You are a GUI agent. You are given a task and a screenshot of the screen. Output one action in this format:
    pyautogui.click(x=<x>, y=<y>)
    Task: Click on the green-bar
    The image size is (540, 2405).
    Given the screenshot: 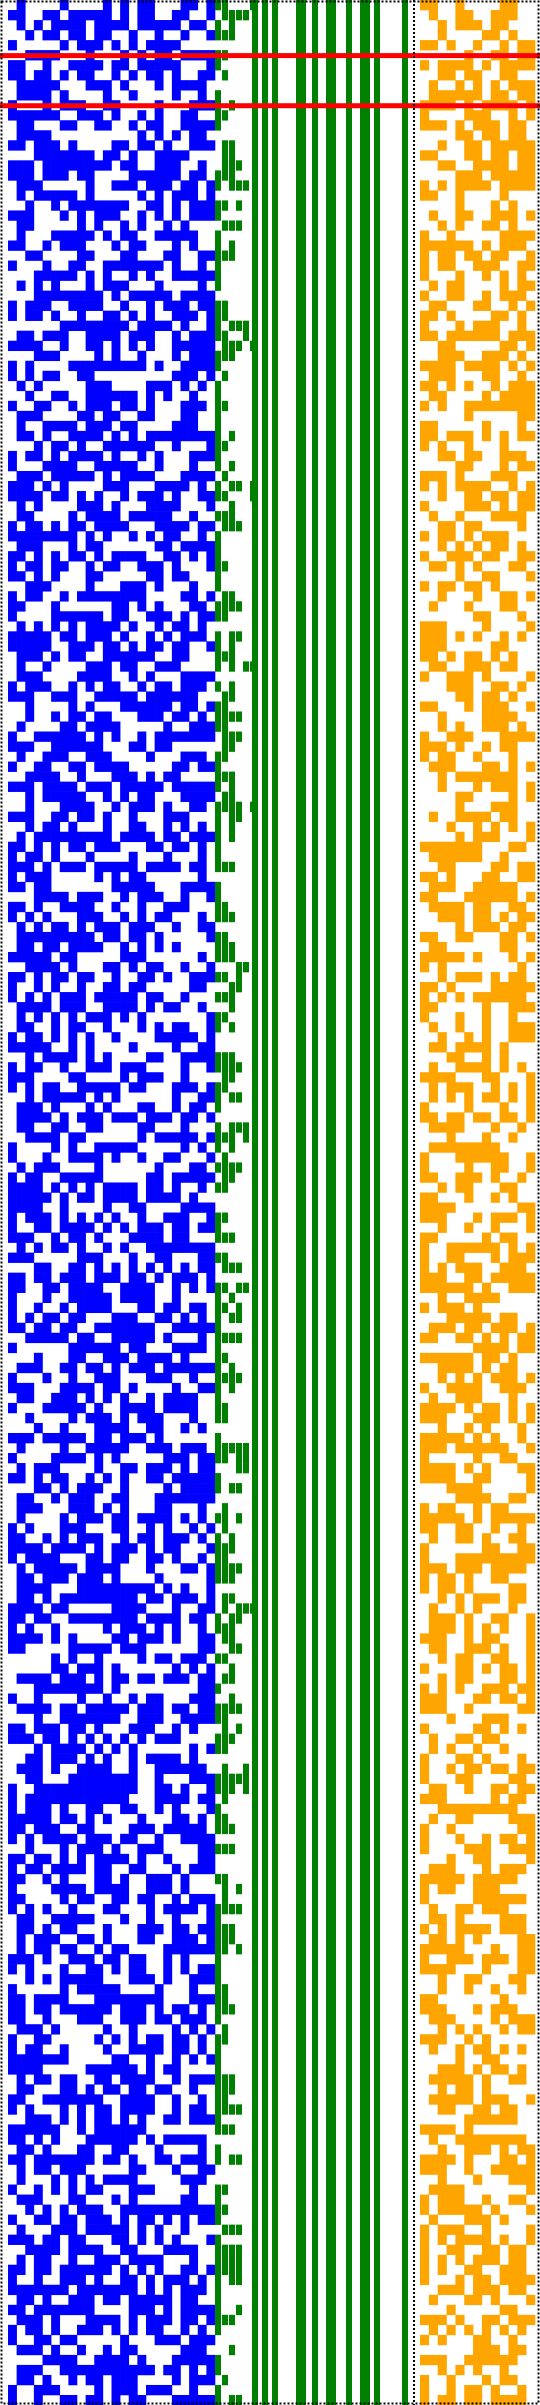 What is the action you would take?
    pyautogui.click(x=331, y=1202)
    